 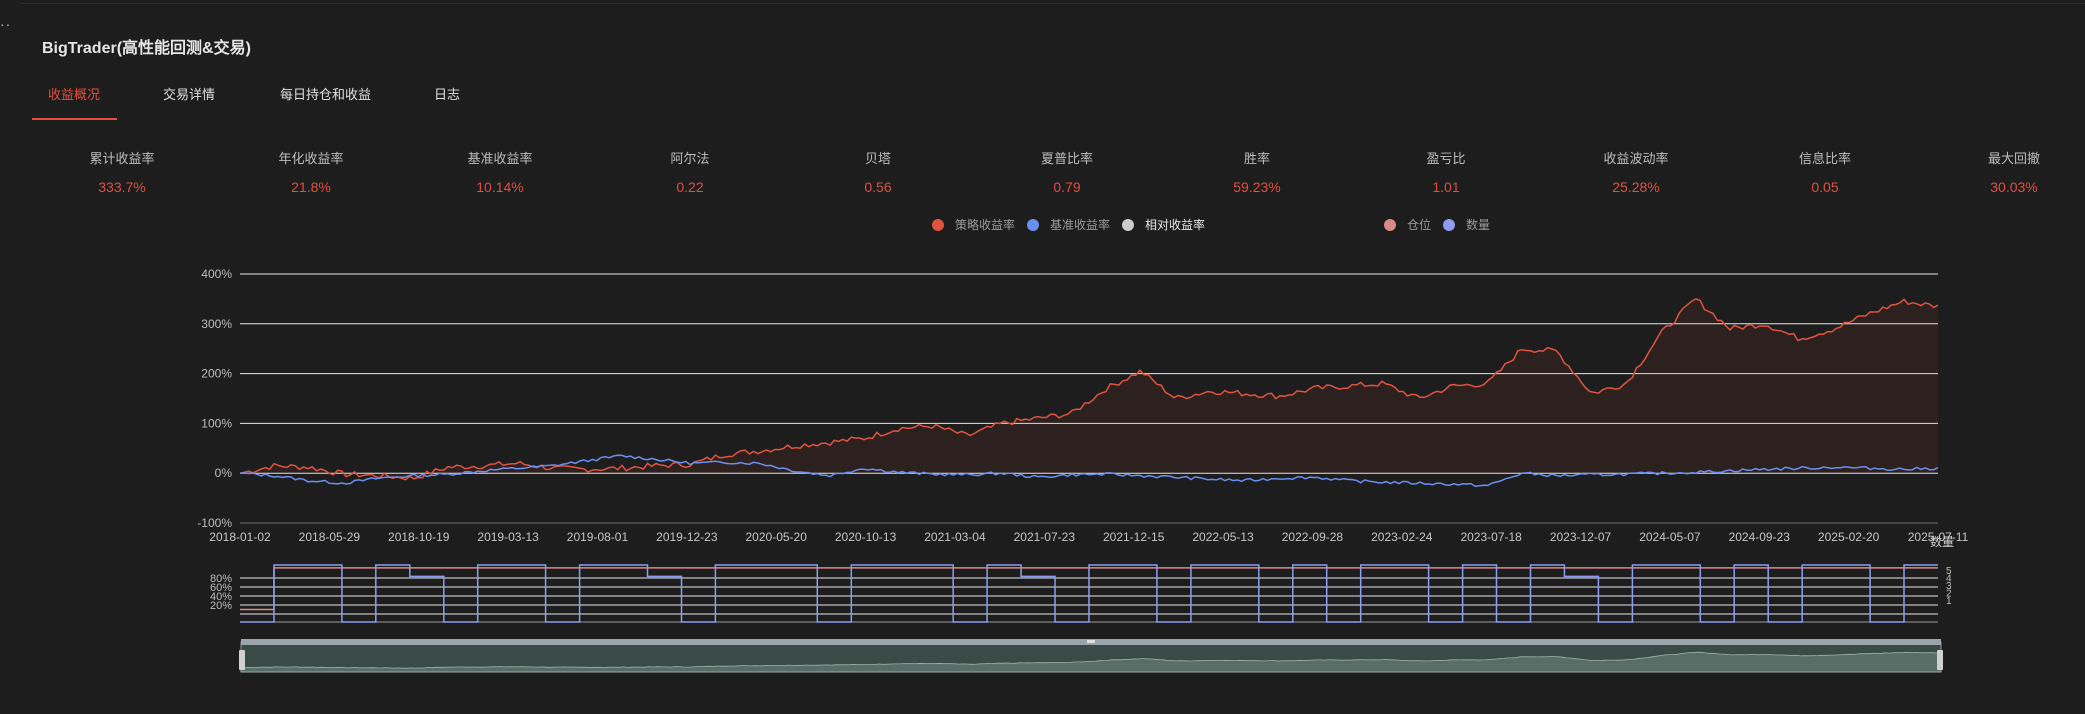 What do you see at coordinates (1824, 158) in the screenshot?
I see `stat-label: 信息比率` at bounding box center [1824, 158].